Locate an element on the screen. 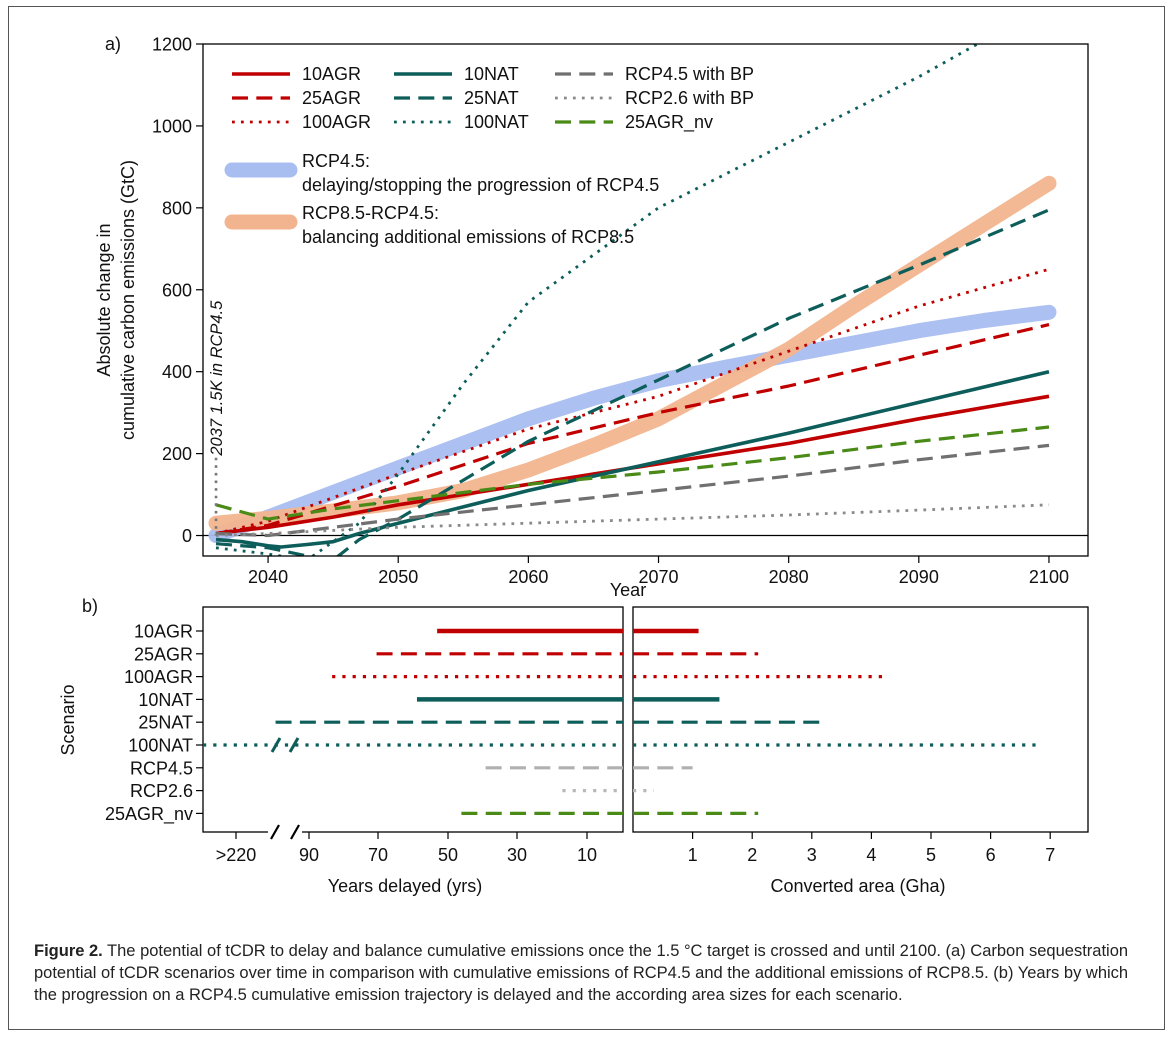  y-tick-label: 800 is located at coordinates (177, 208).